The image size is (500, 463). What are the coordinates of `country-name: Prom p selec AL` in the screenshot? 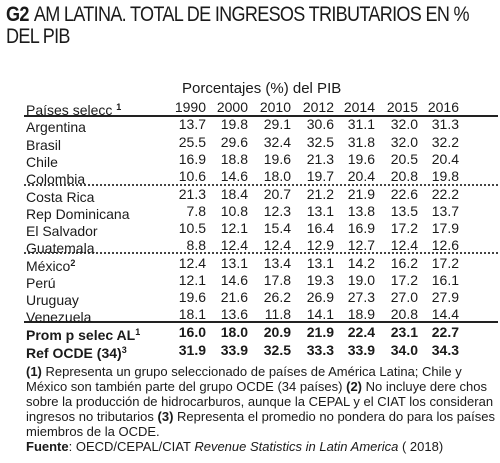 It's located at (81, 335).